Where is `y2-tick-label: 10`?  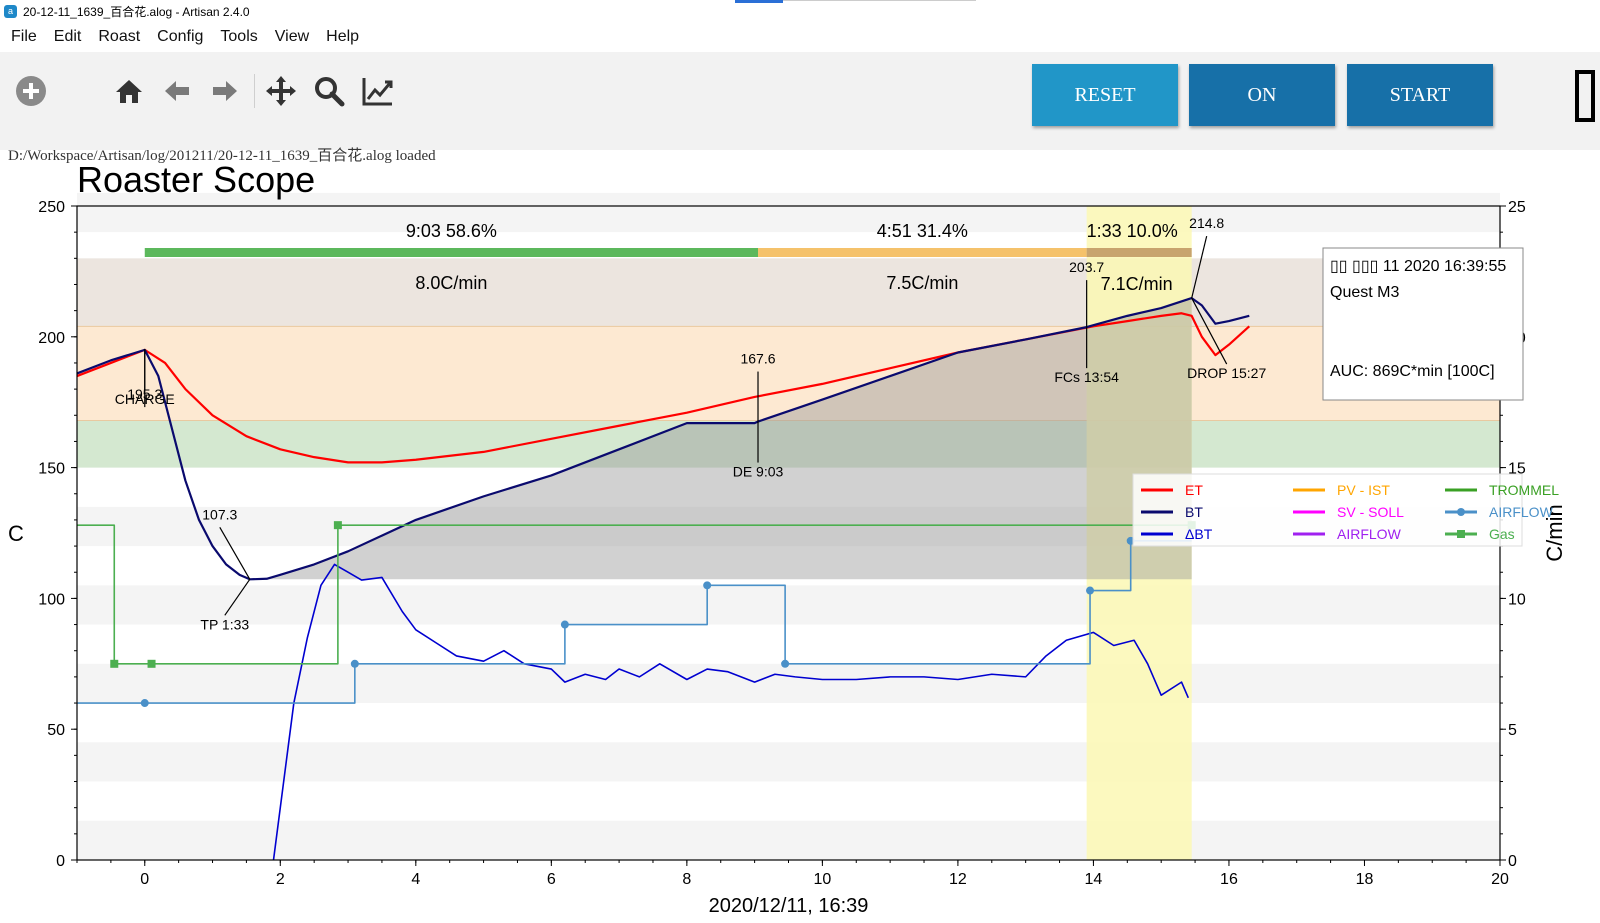 y2-tick-label: 10 is located at coordinates (1517, 599).